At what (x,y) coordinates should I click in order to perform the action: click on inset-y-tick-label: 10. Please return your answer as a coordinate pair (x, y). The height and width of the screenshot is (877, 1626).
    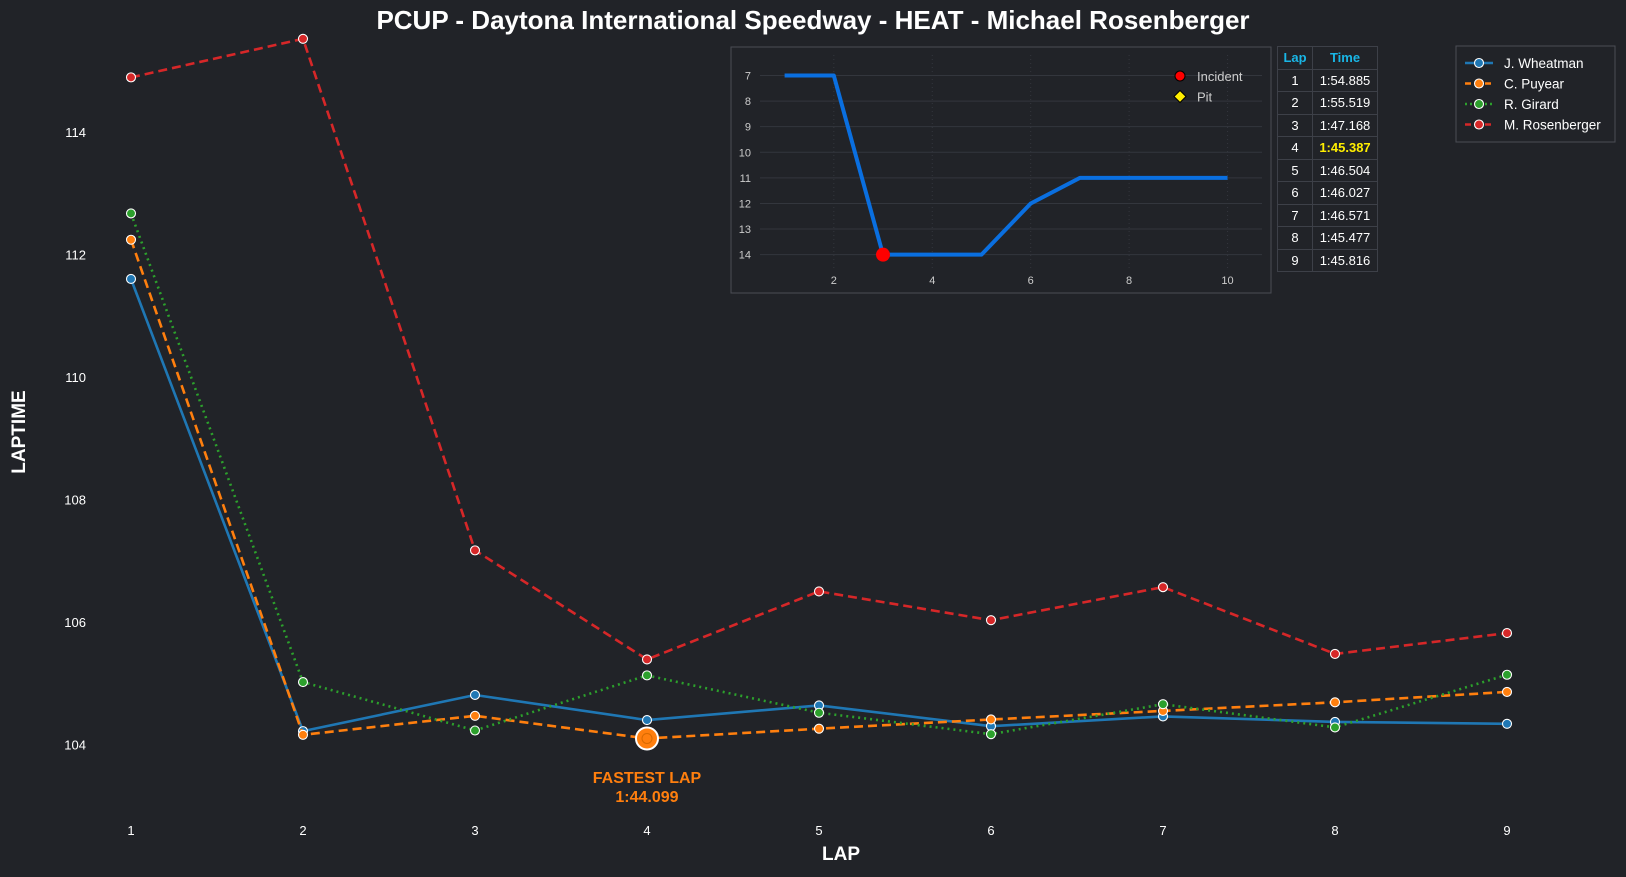
    Looking at the image, I should click on (745, 153).